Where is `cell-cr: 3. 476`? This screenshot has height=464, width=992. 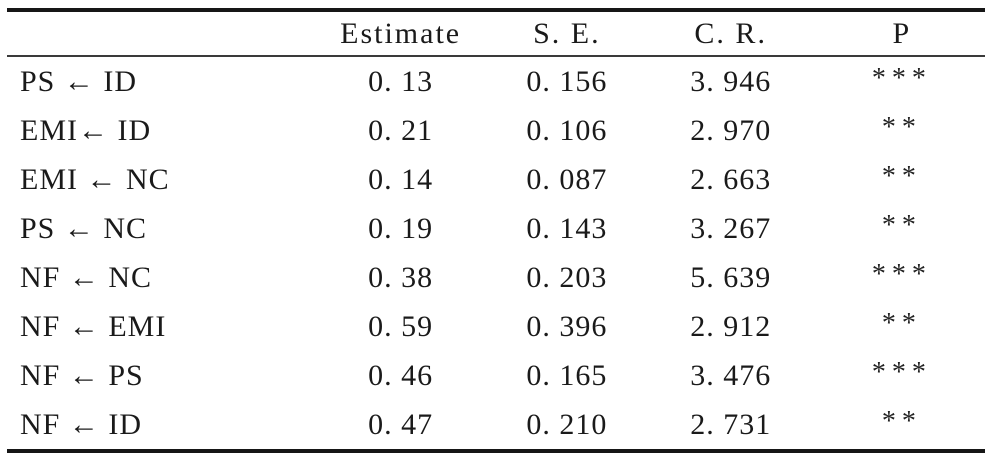
cell-cr: 3. 476 is located at coordinates (731, 375).